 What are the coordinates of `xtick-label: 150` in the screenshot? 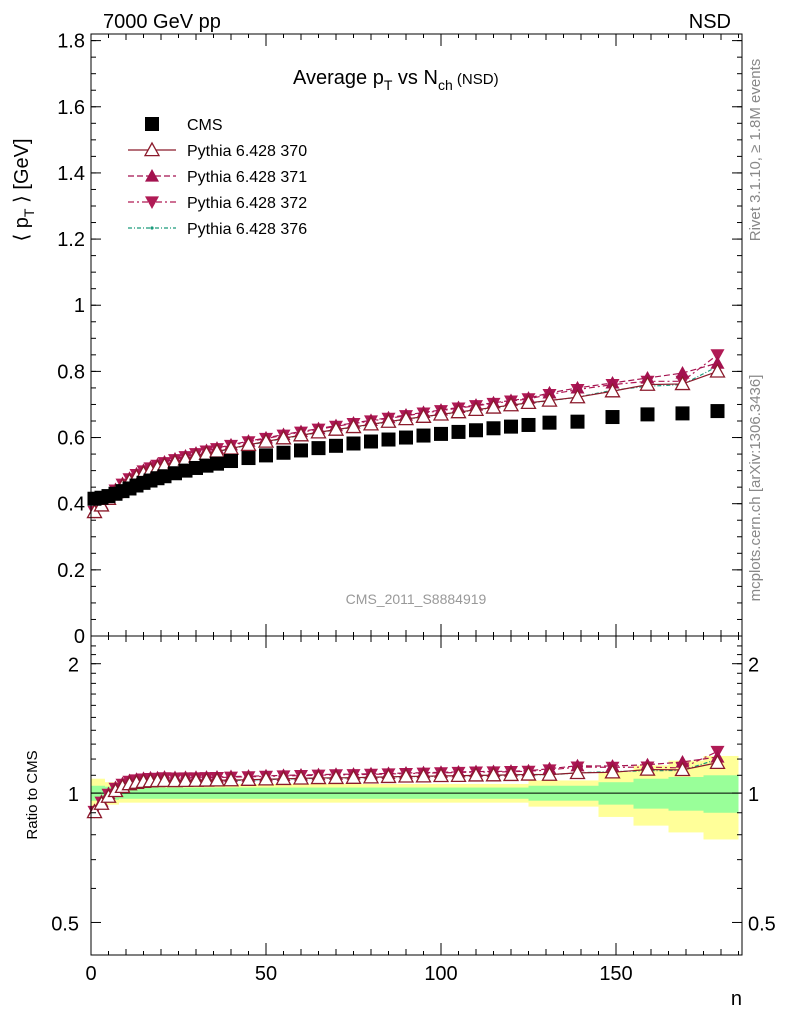 It's located at (615, 974).